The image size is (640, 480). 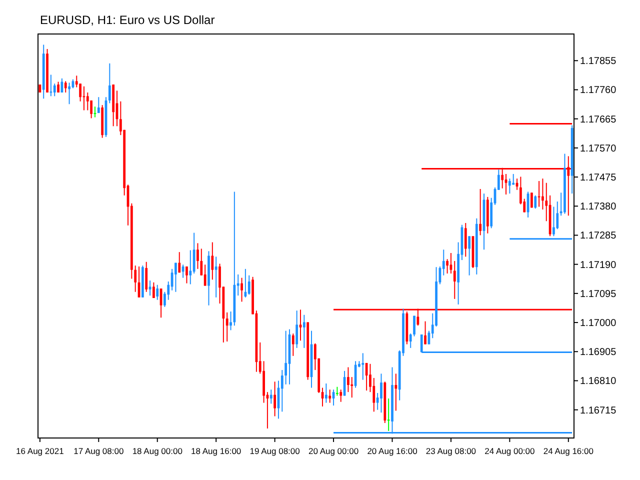 What do you see at coordinates (598, 236) in the screenshot?
I see `y-tick-label: 1.17285` at bounding box center [598, 236].